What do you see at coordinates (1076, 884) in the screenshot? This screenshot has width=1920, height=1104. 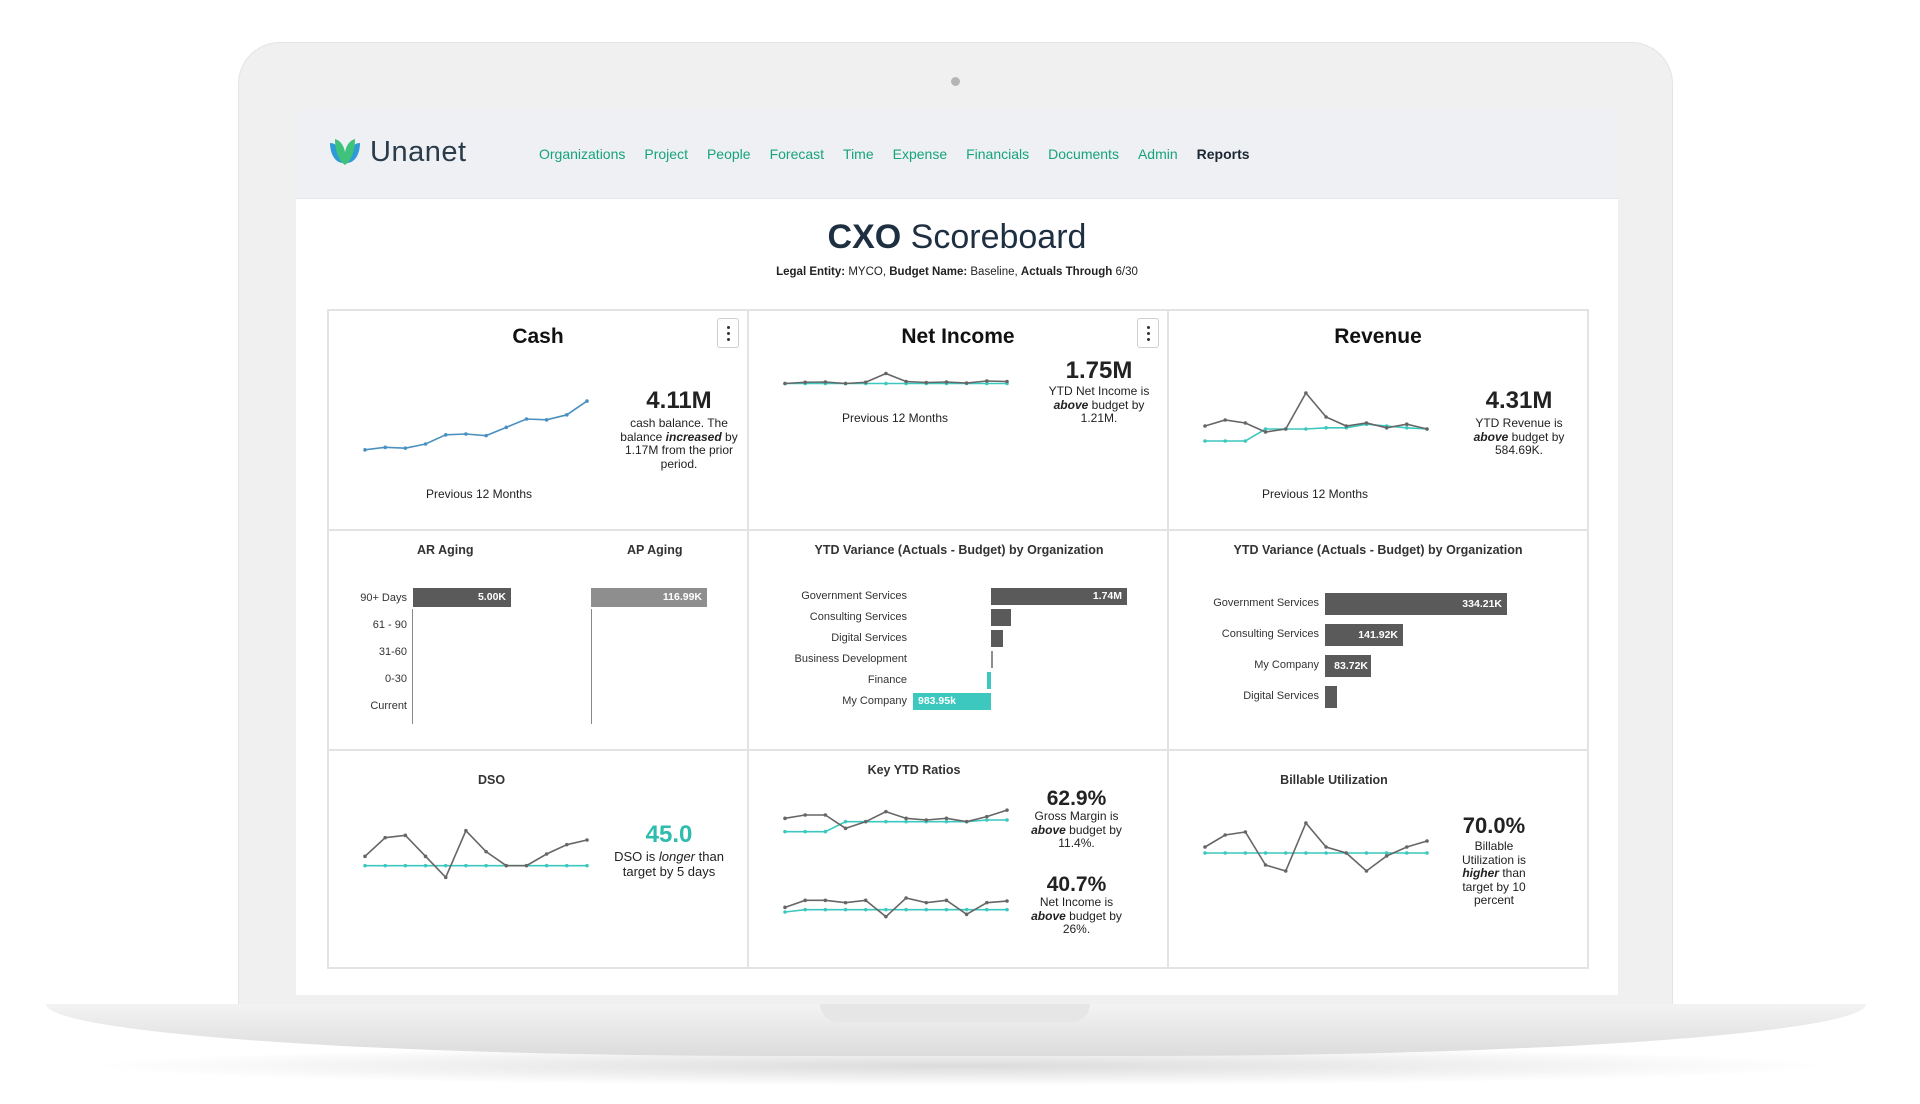 I see `net-income-ratio-value: 40.7%` at bounding box center [1076, 884].